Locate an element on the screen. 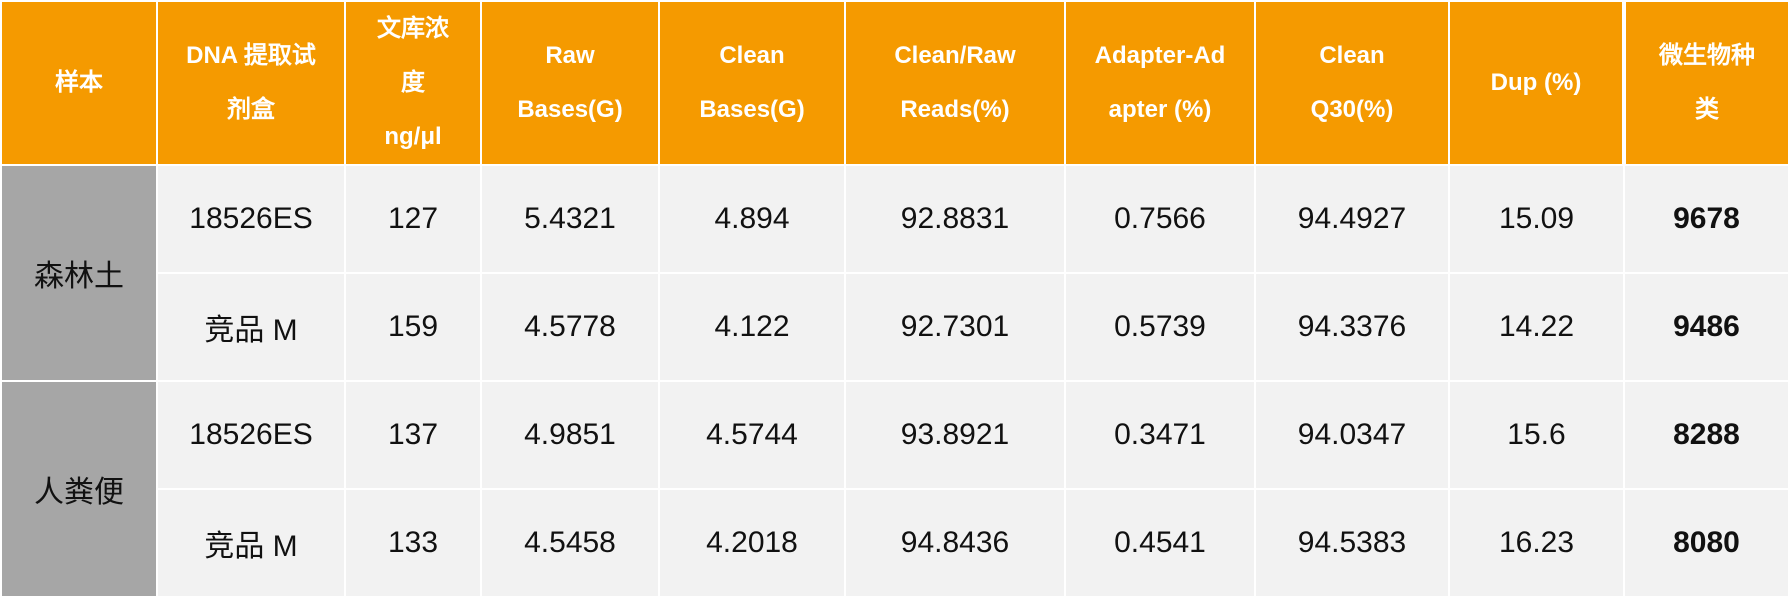 The width and height of the screenshot is (1788, 610). cell: 4.5744 is located at coordinates (752, 435).